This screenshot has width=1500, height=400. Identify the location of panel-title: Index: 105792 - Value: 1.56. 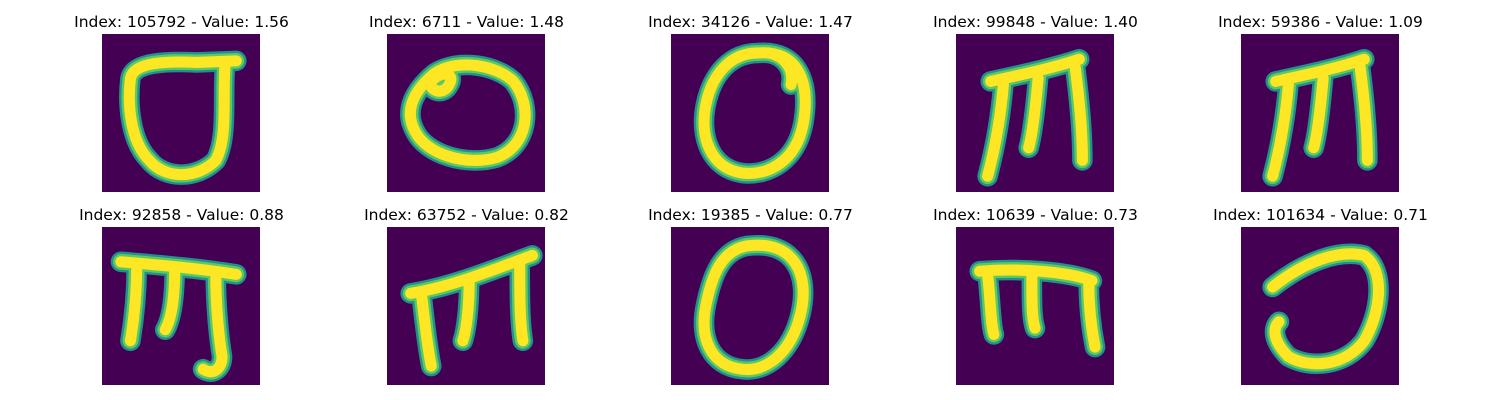
(181, 22).